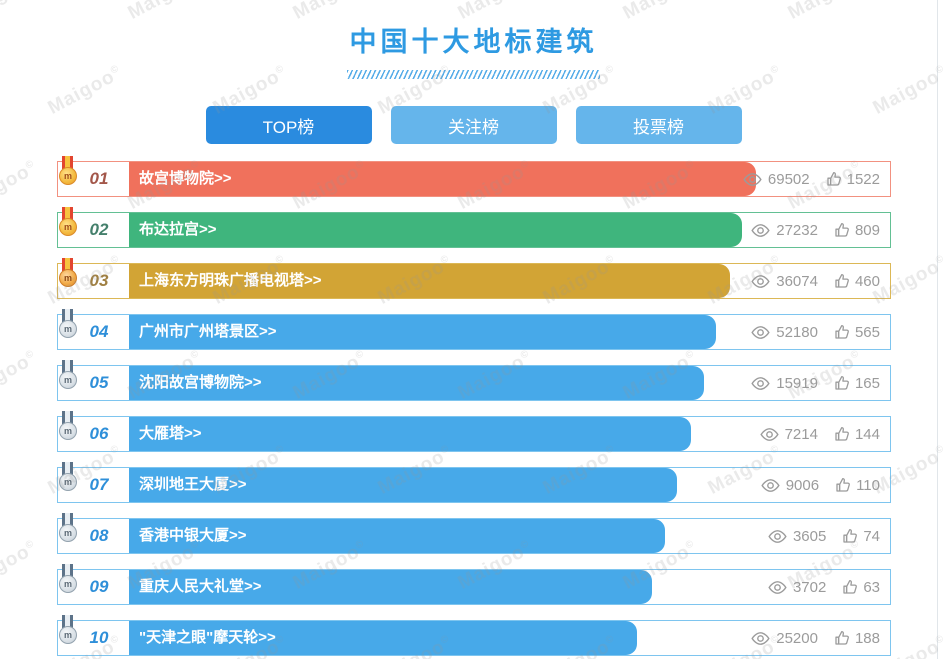  I want to click on views-stat: 52180, so click(784, 332).